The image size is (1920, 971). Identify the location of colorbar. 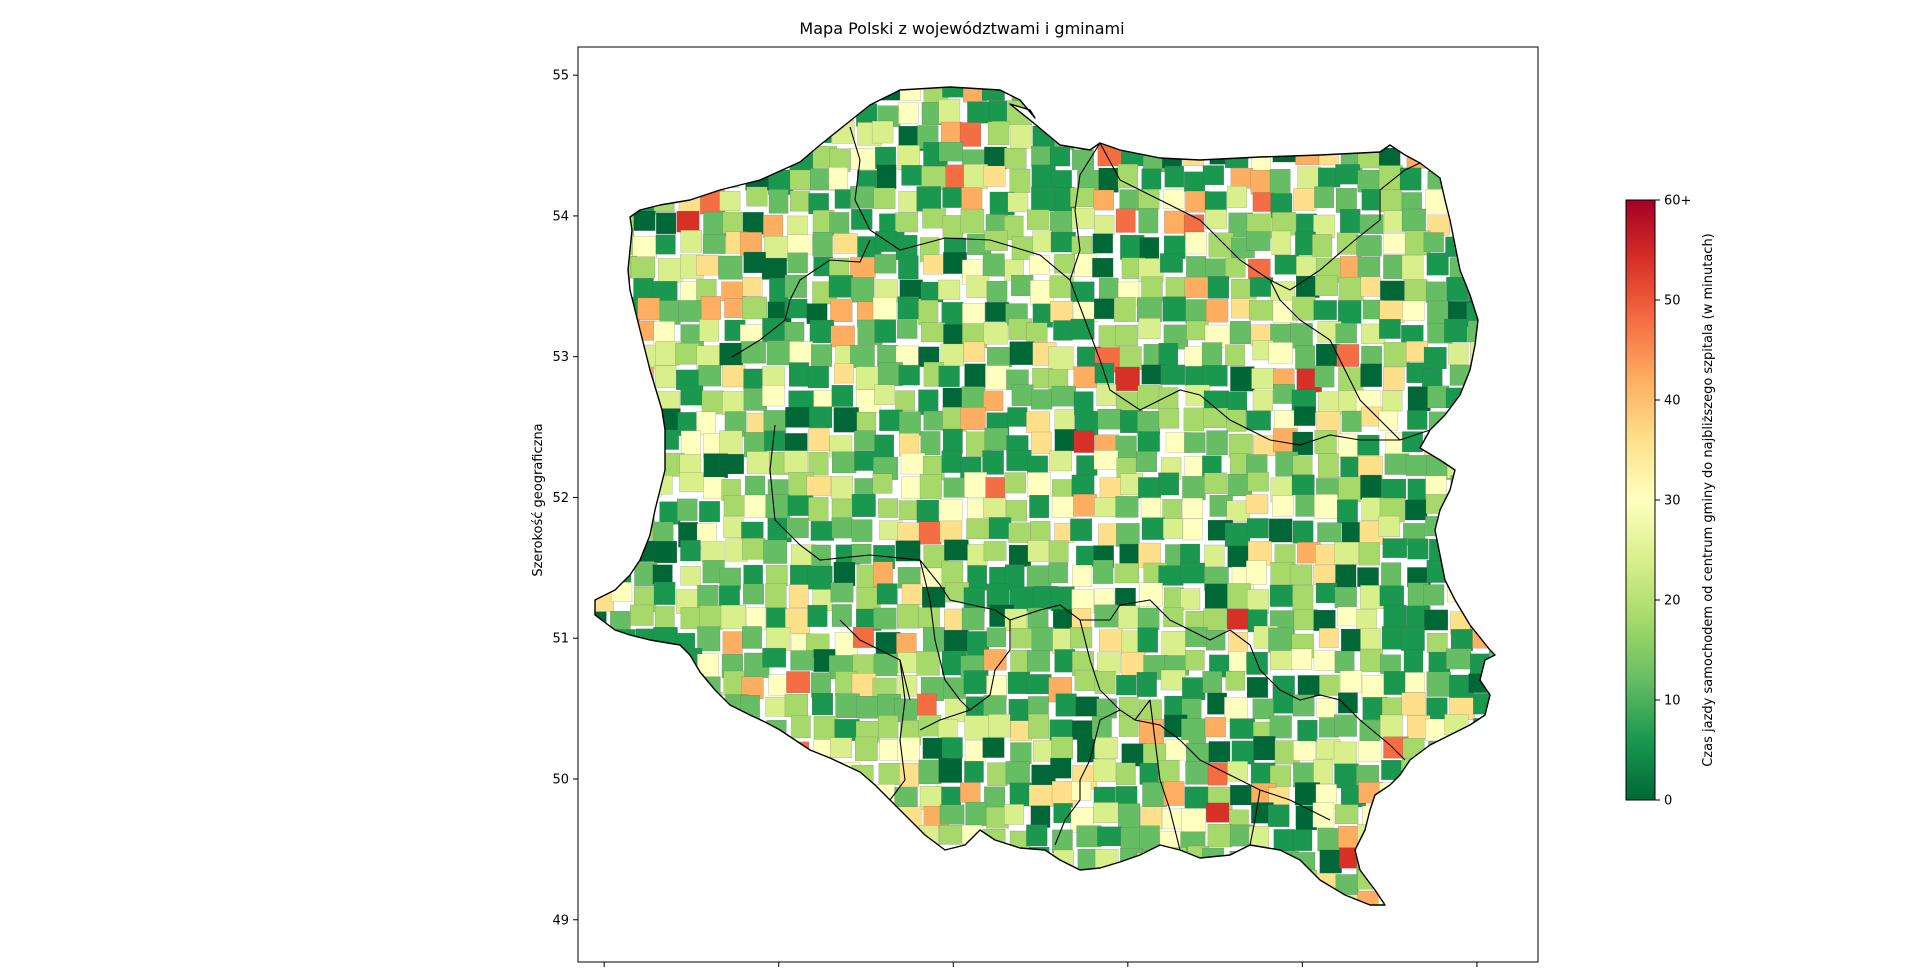
(1640, 500).